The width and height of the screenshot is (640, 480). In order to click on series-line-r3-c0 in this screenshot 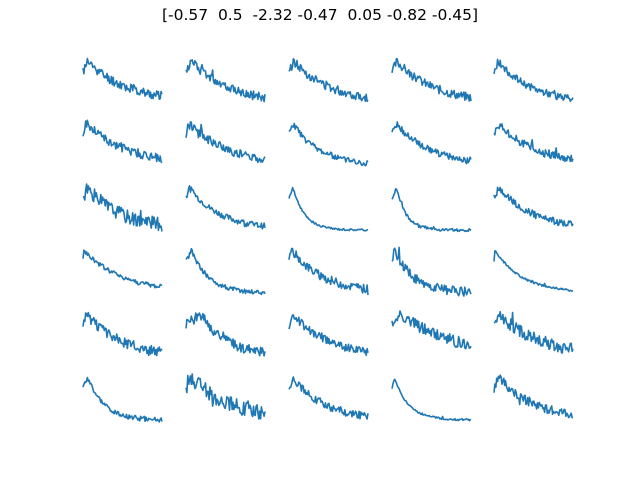, I will do `click(122, 269)`.